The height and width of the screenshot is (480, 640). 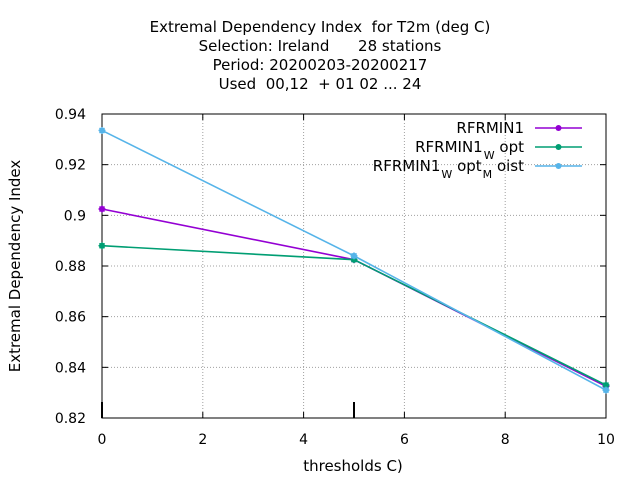 What do you see at coordinates (469, 150) in the screenshot?
I see `legend-label: RFRMIN1W opt` at bounding box center [469, 150].